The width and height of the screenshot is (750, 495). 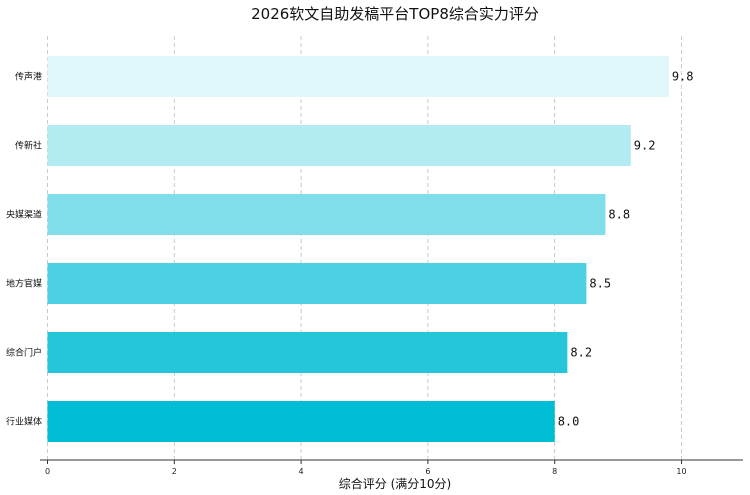 I want to click on x-tick-label: 0, so click(x=47, y=471).